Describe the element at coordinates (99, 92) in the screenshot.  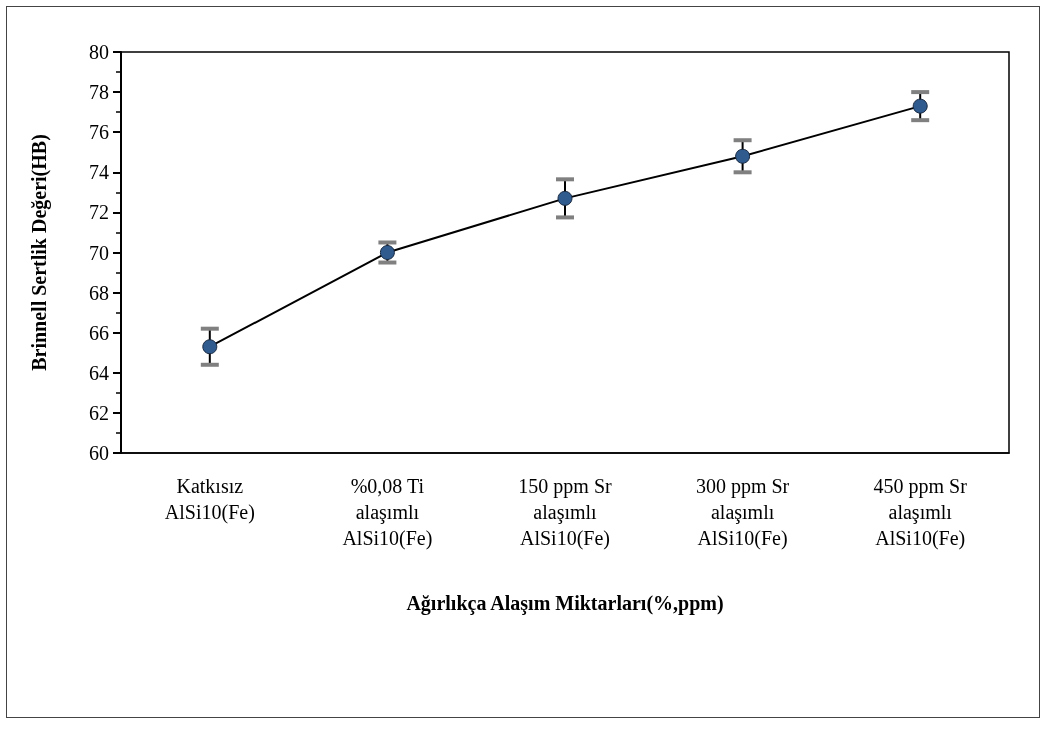
I see `y-tick-label: 78` at that location.